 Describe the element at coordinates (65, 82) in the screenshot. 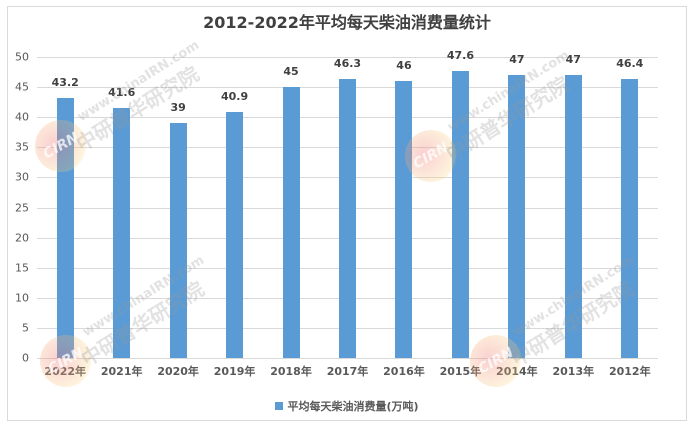

I see `data-label: 43.2` at that location.